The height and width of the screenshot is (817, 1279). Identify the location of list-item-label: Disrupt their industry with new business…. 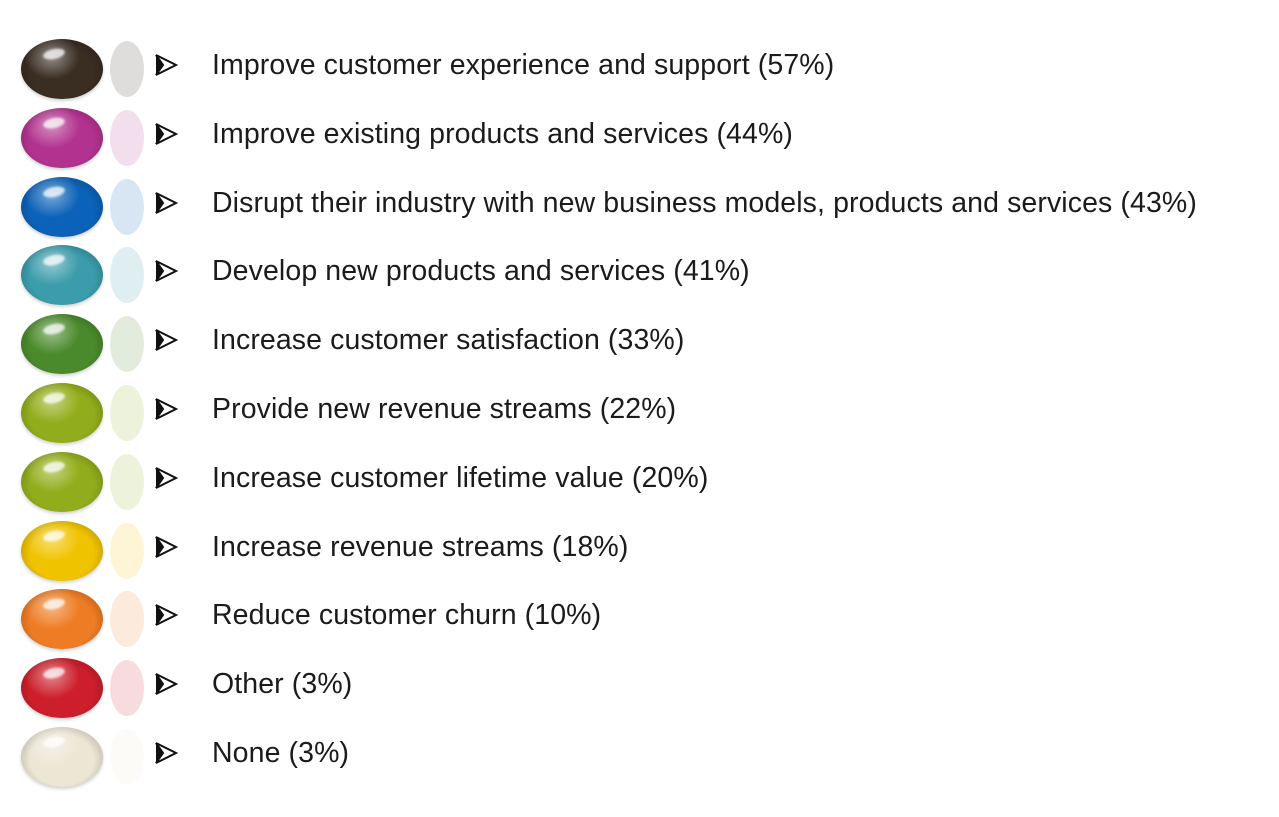
(704, 202).